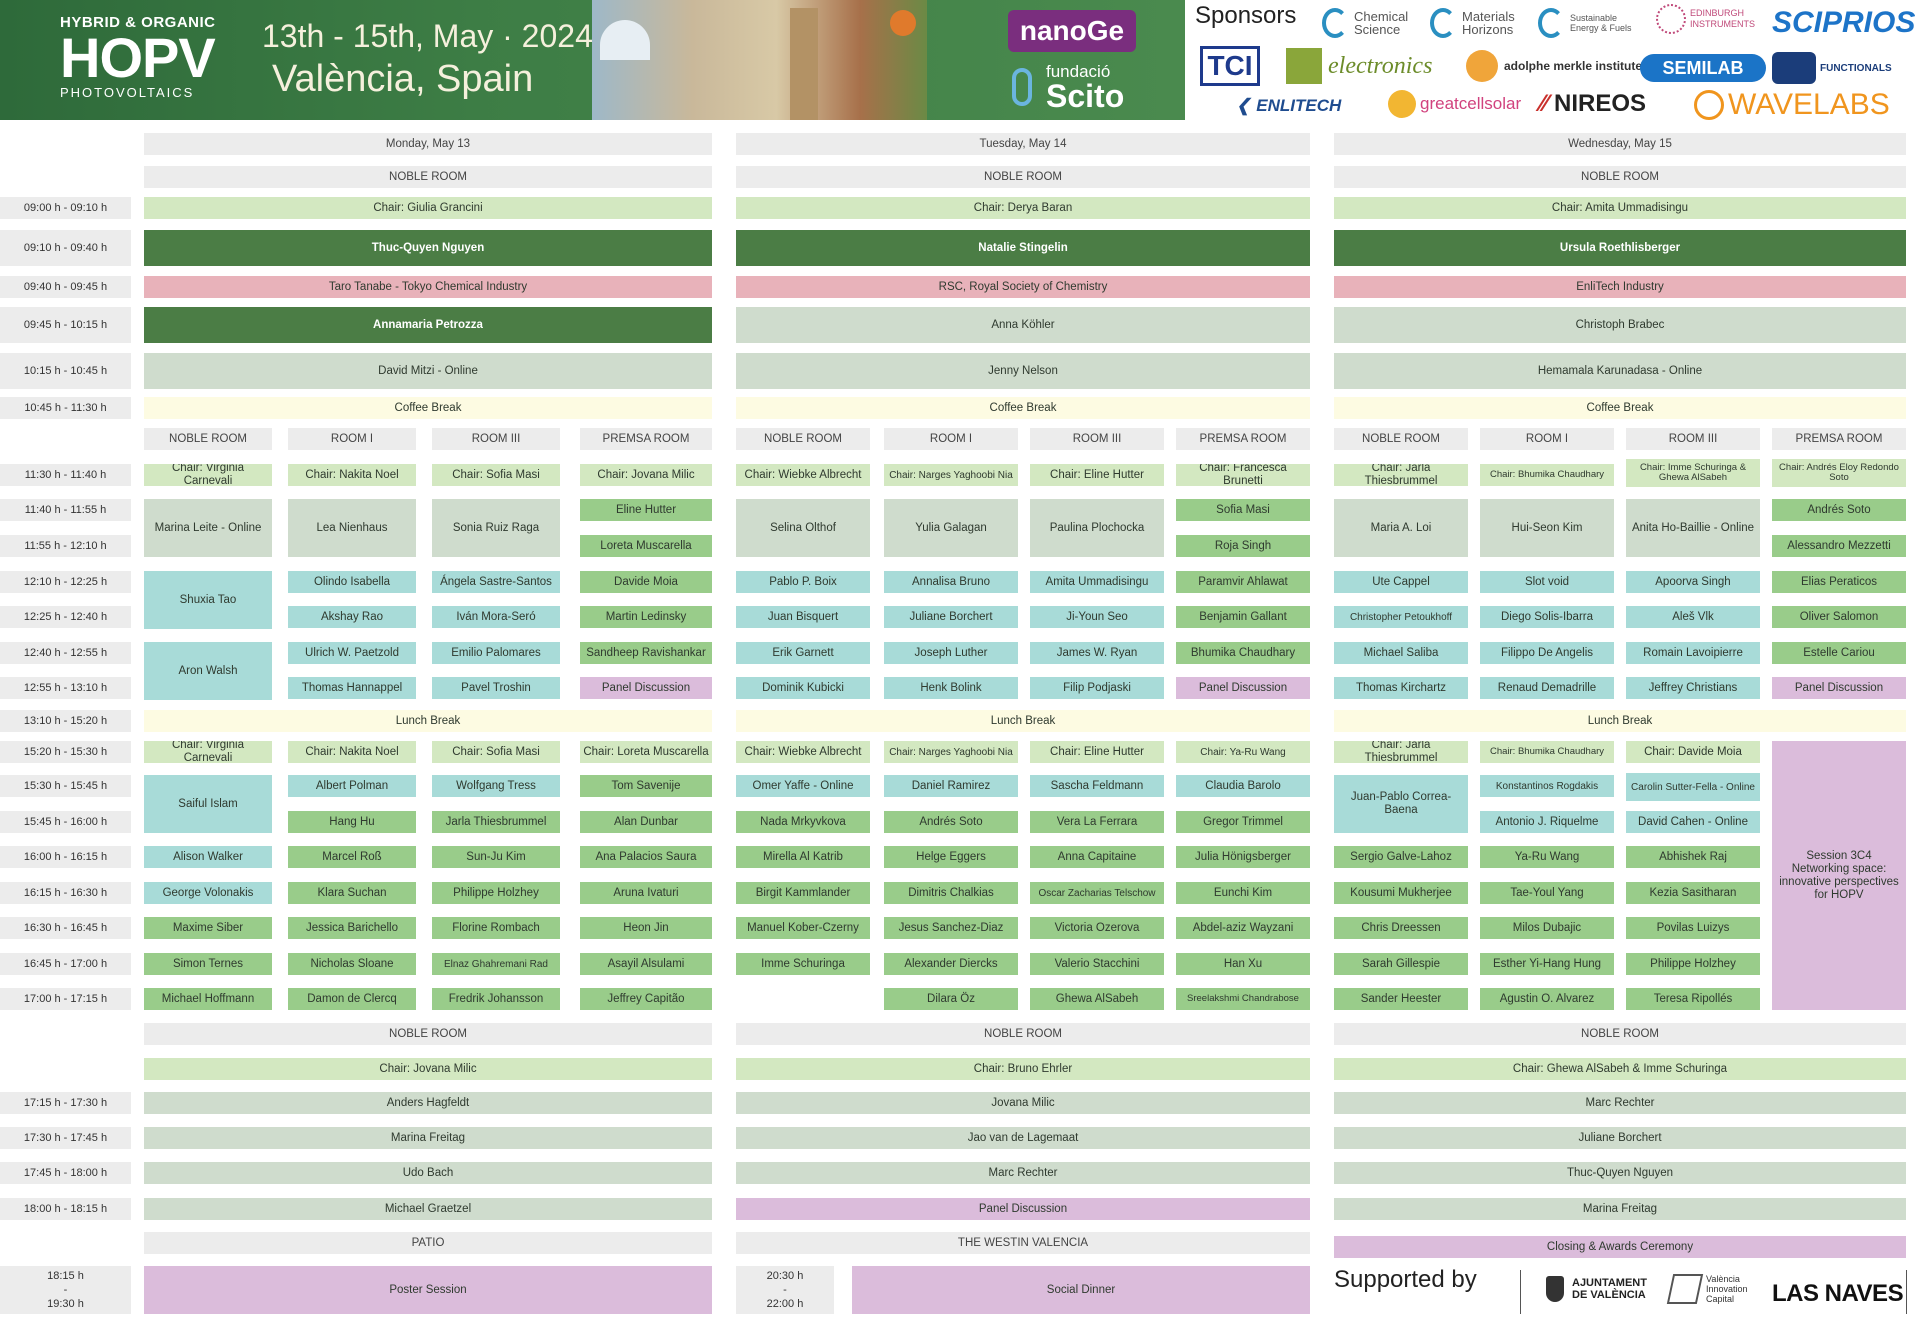  Describe the element at coordinates (803, 617) in the screenshot. I see `talk: Juan Bisquert` at that location.